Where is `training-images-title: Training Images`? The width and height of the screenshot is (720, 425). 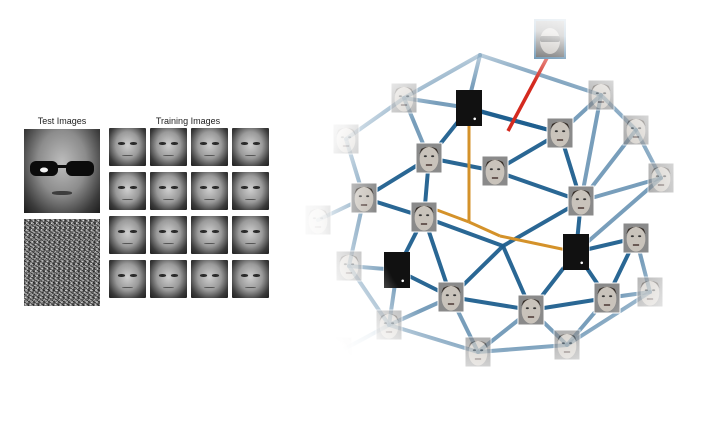 training-images-title: Training Images is located at coordinates (188, 121).